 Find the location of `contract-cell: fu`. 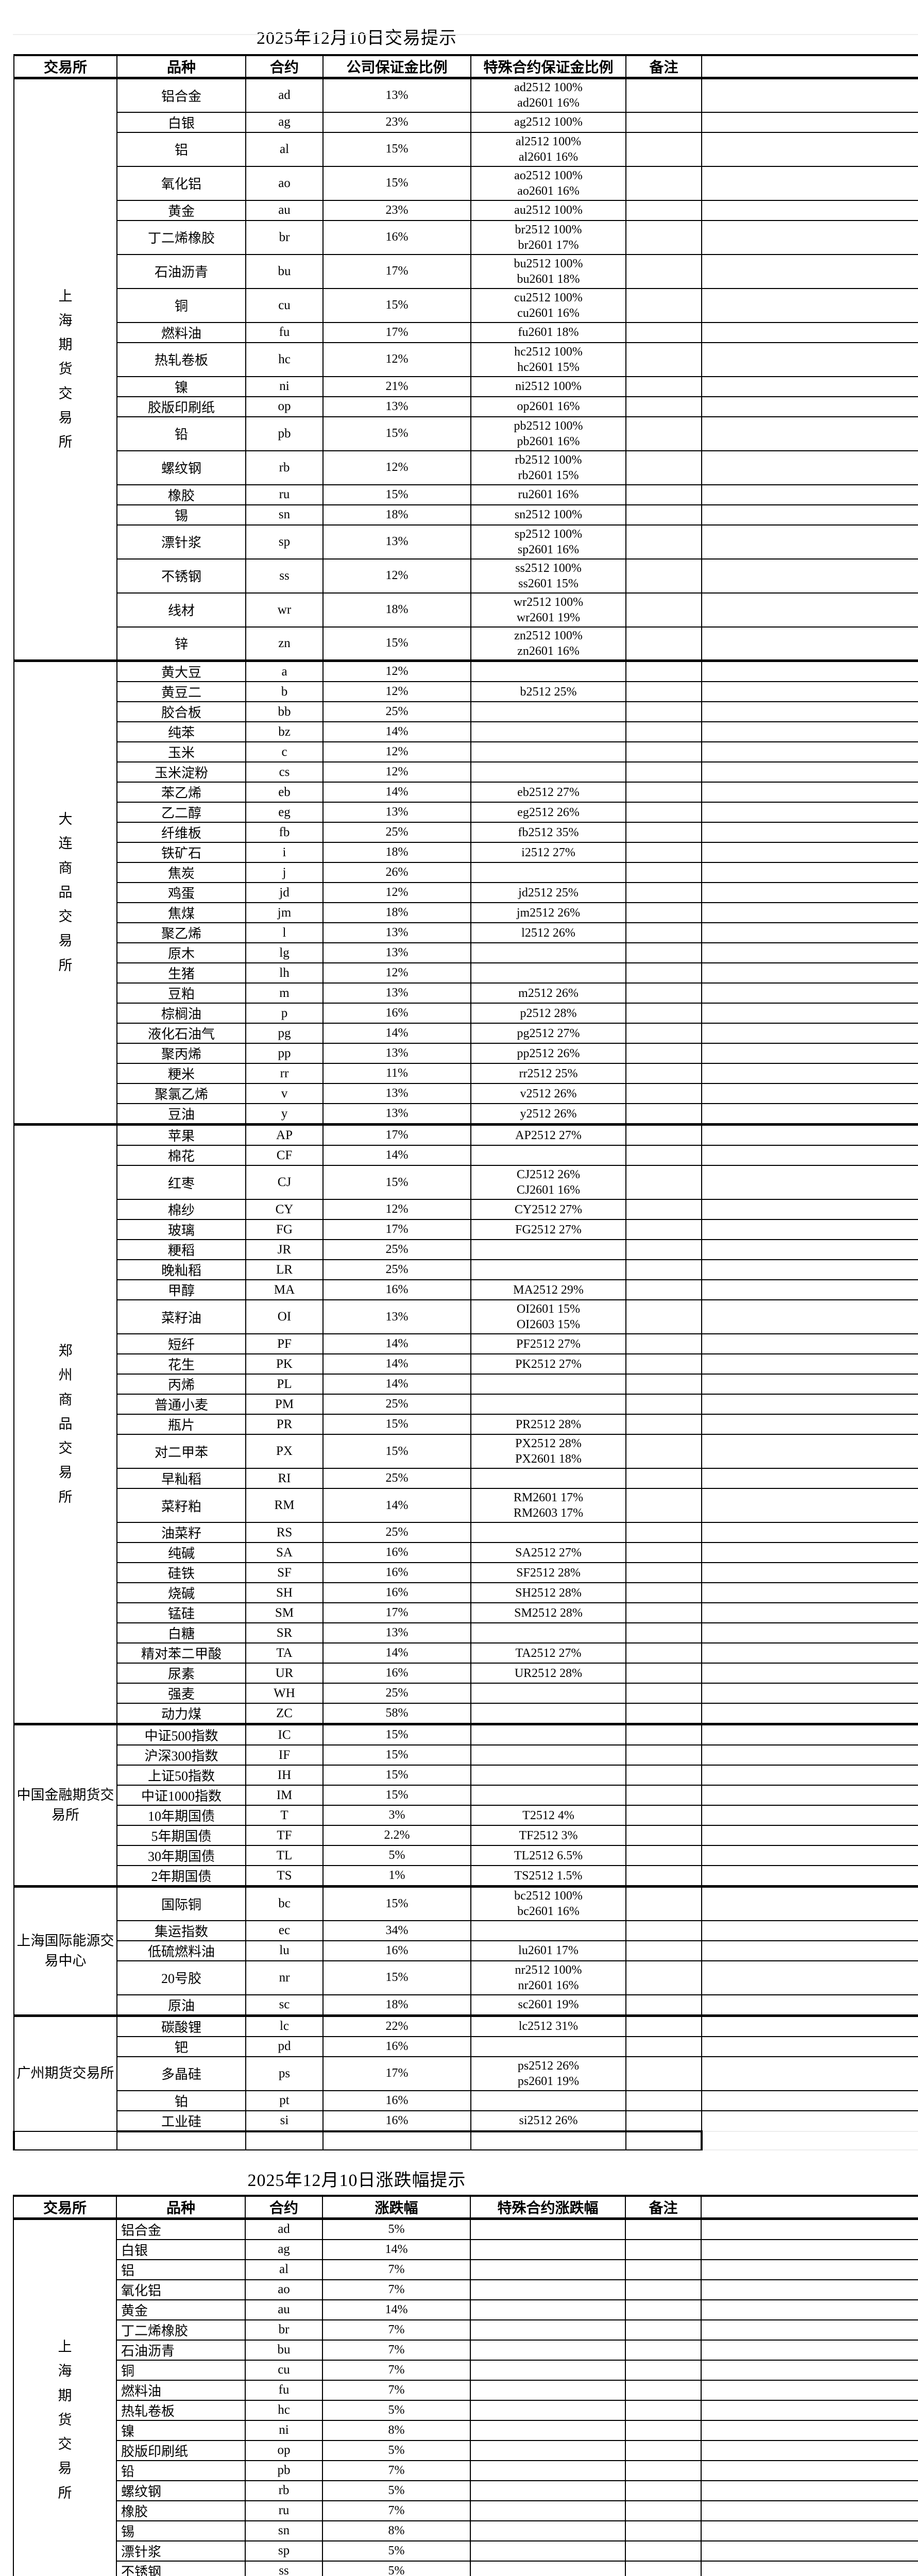

contract-cell: fu is located at coordinates (284, 2390).